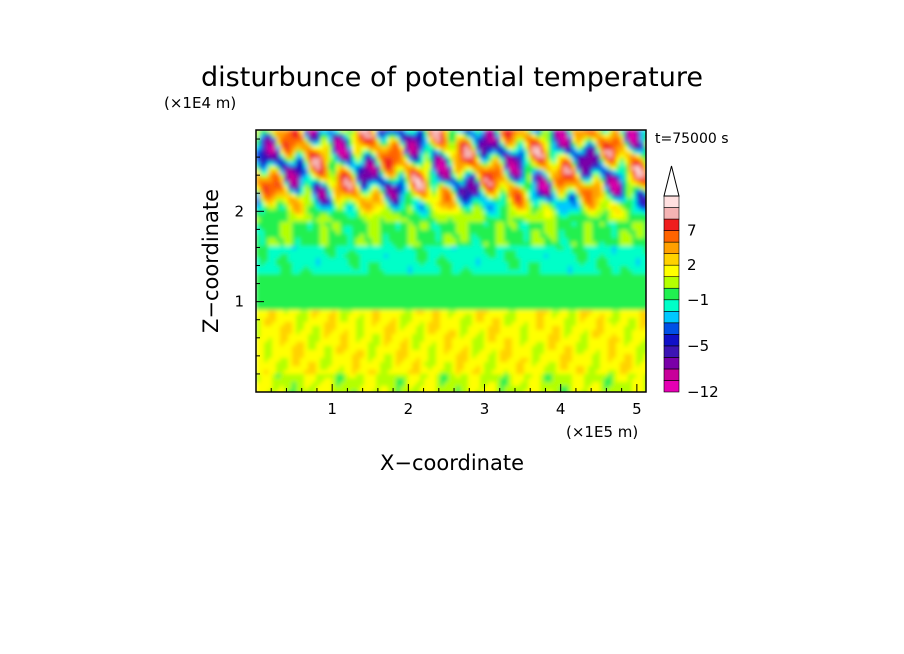  What do you see at coordinates (456, 401) in the screenshot?
I see `x-axis: 1 2 3 4 5` at bounding box center [456, 401].